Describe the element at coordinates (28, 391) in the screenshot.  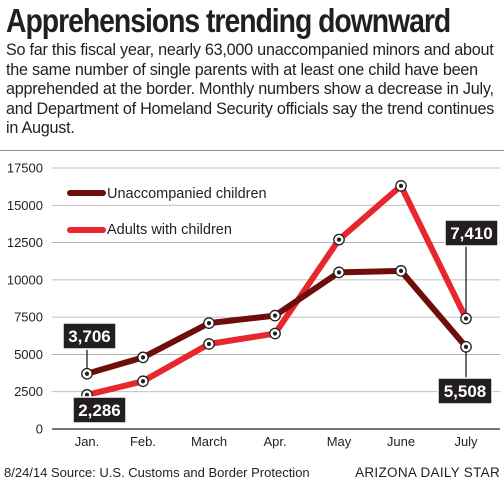
I see `y-tick-label: 2500` at that location.